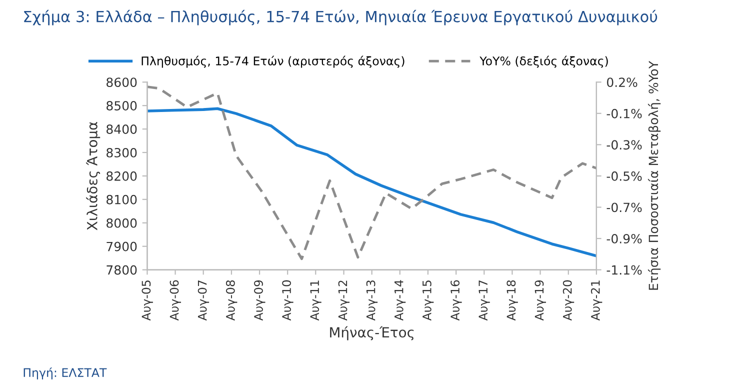  I want to click on x-tick-label: Αυγ-07, so click(204, 300).